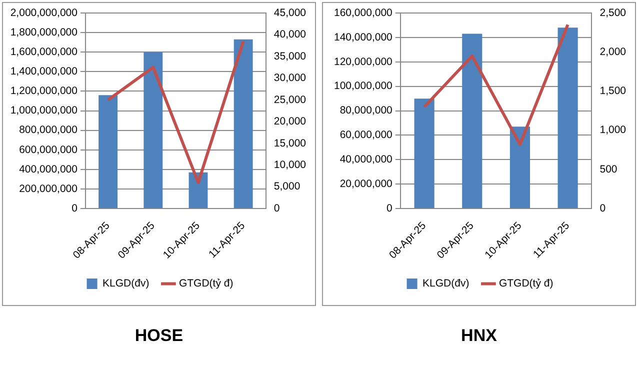 The image size is (639, 373). I want to click on y2-tick-label: 15,000, so click(290, 143).